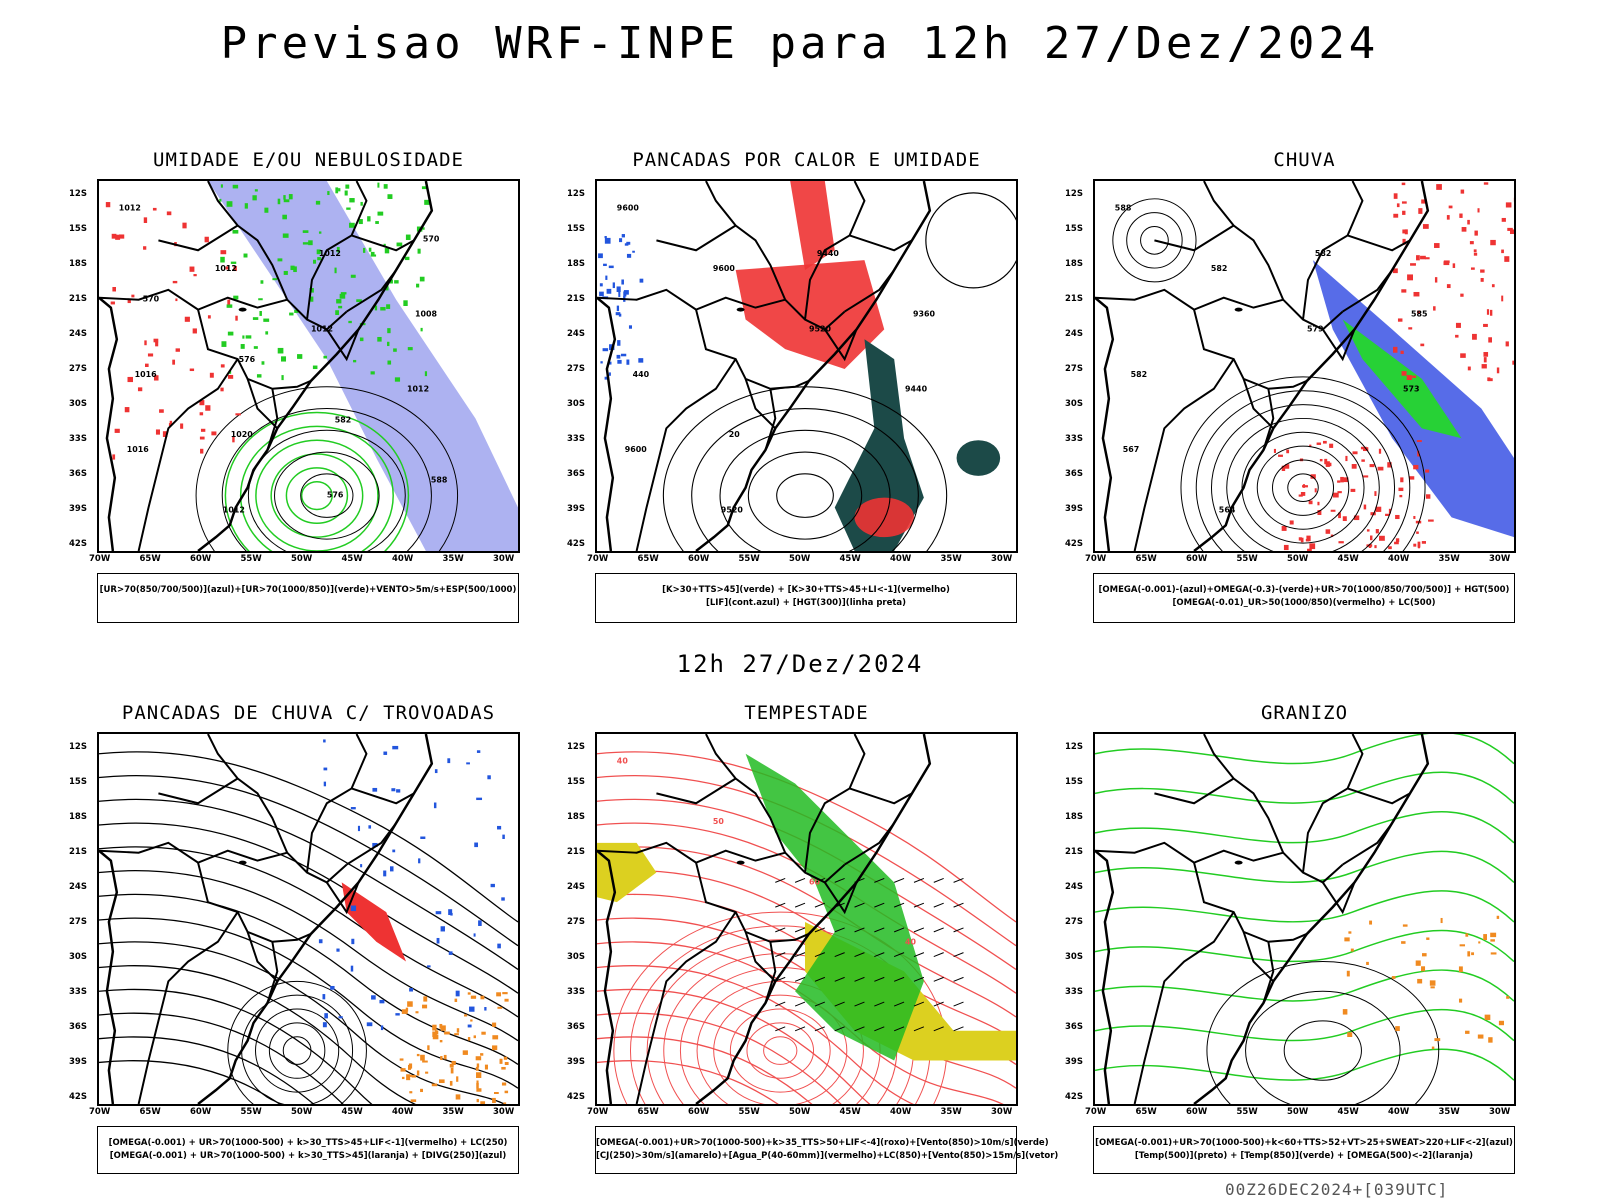 Image resolution: width=1600 pixels, height=1200 pixels. Describe the element at coordinates (78, 782) in the screenshot. I see `latitude-tick: 15S` at that location.